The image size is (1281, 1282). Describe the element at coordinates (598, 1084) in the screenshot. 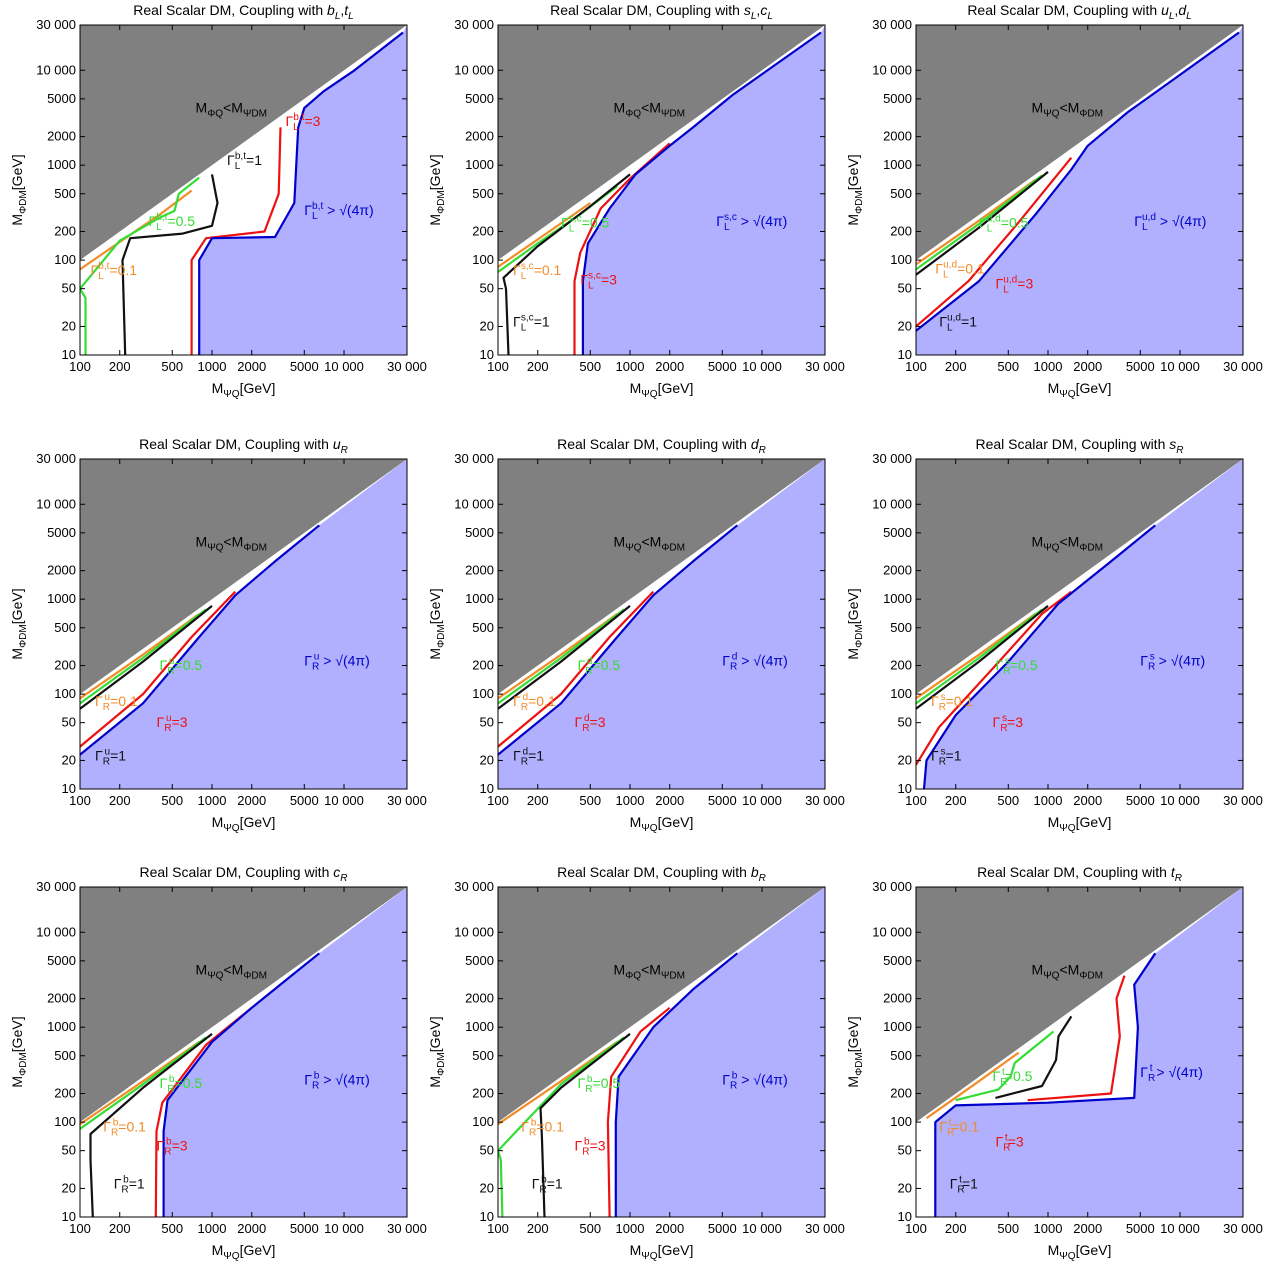

I see `contour-annotation-1: ΓRb=0.5` at that location.